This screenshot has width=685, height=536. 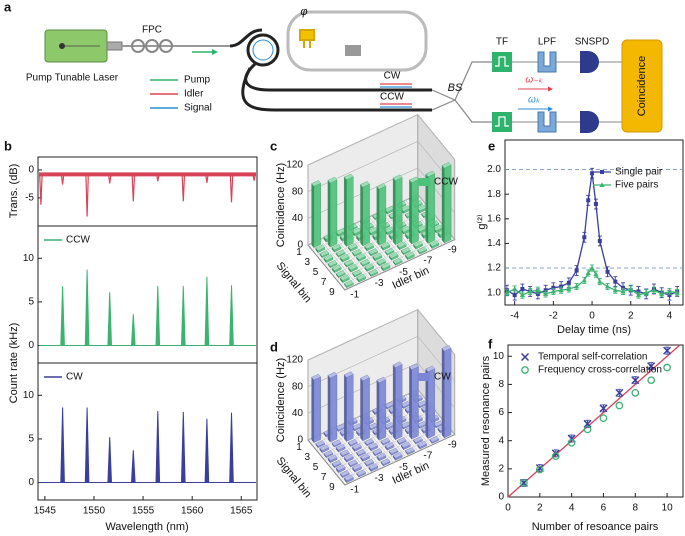 What do you see at coordinates (29, 258) in the screenshot?
I see `y-tick-label: 10` at bounding box center [29, 258].